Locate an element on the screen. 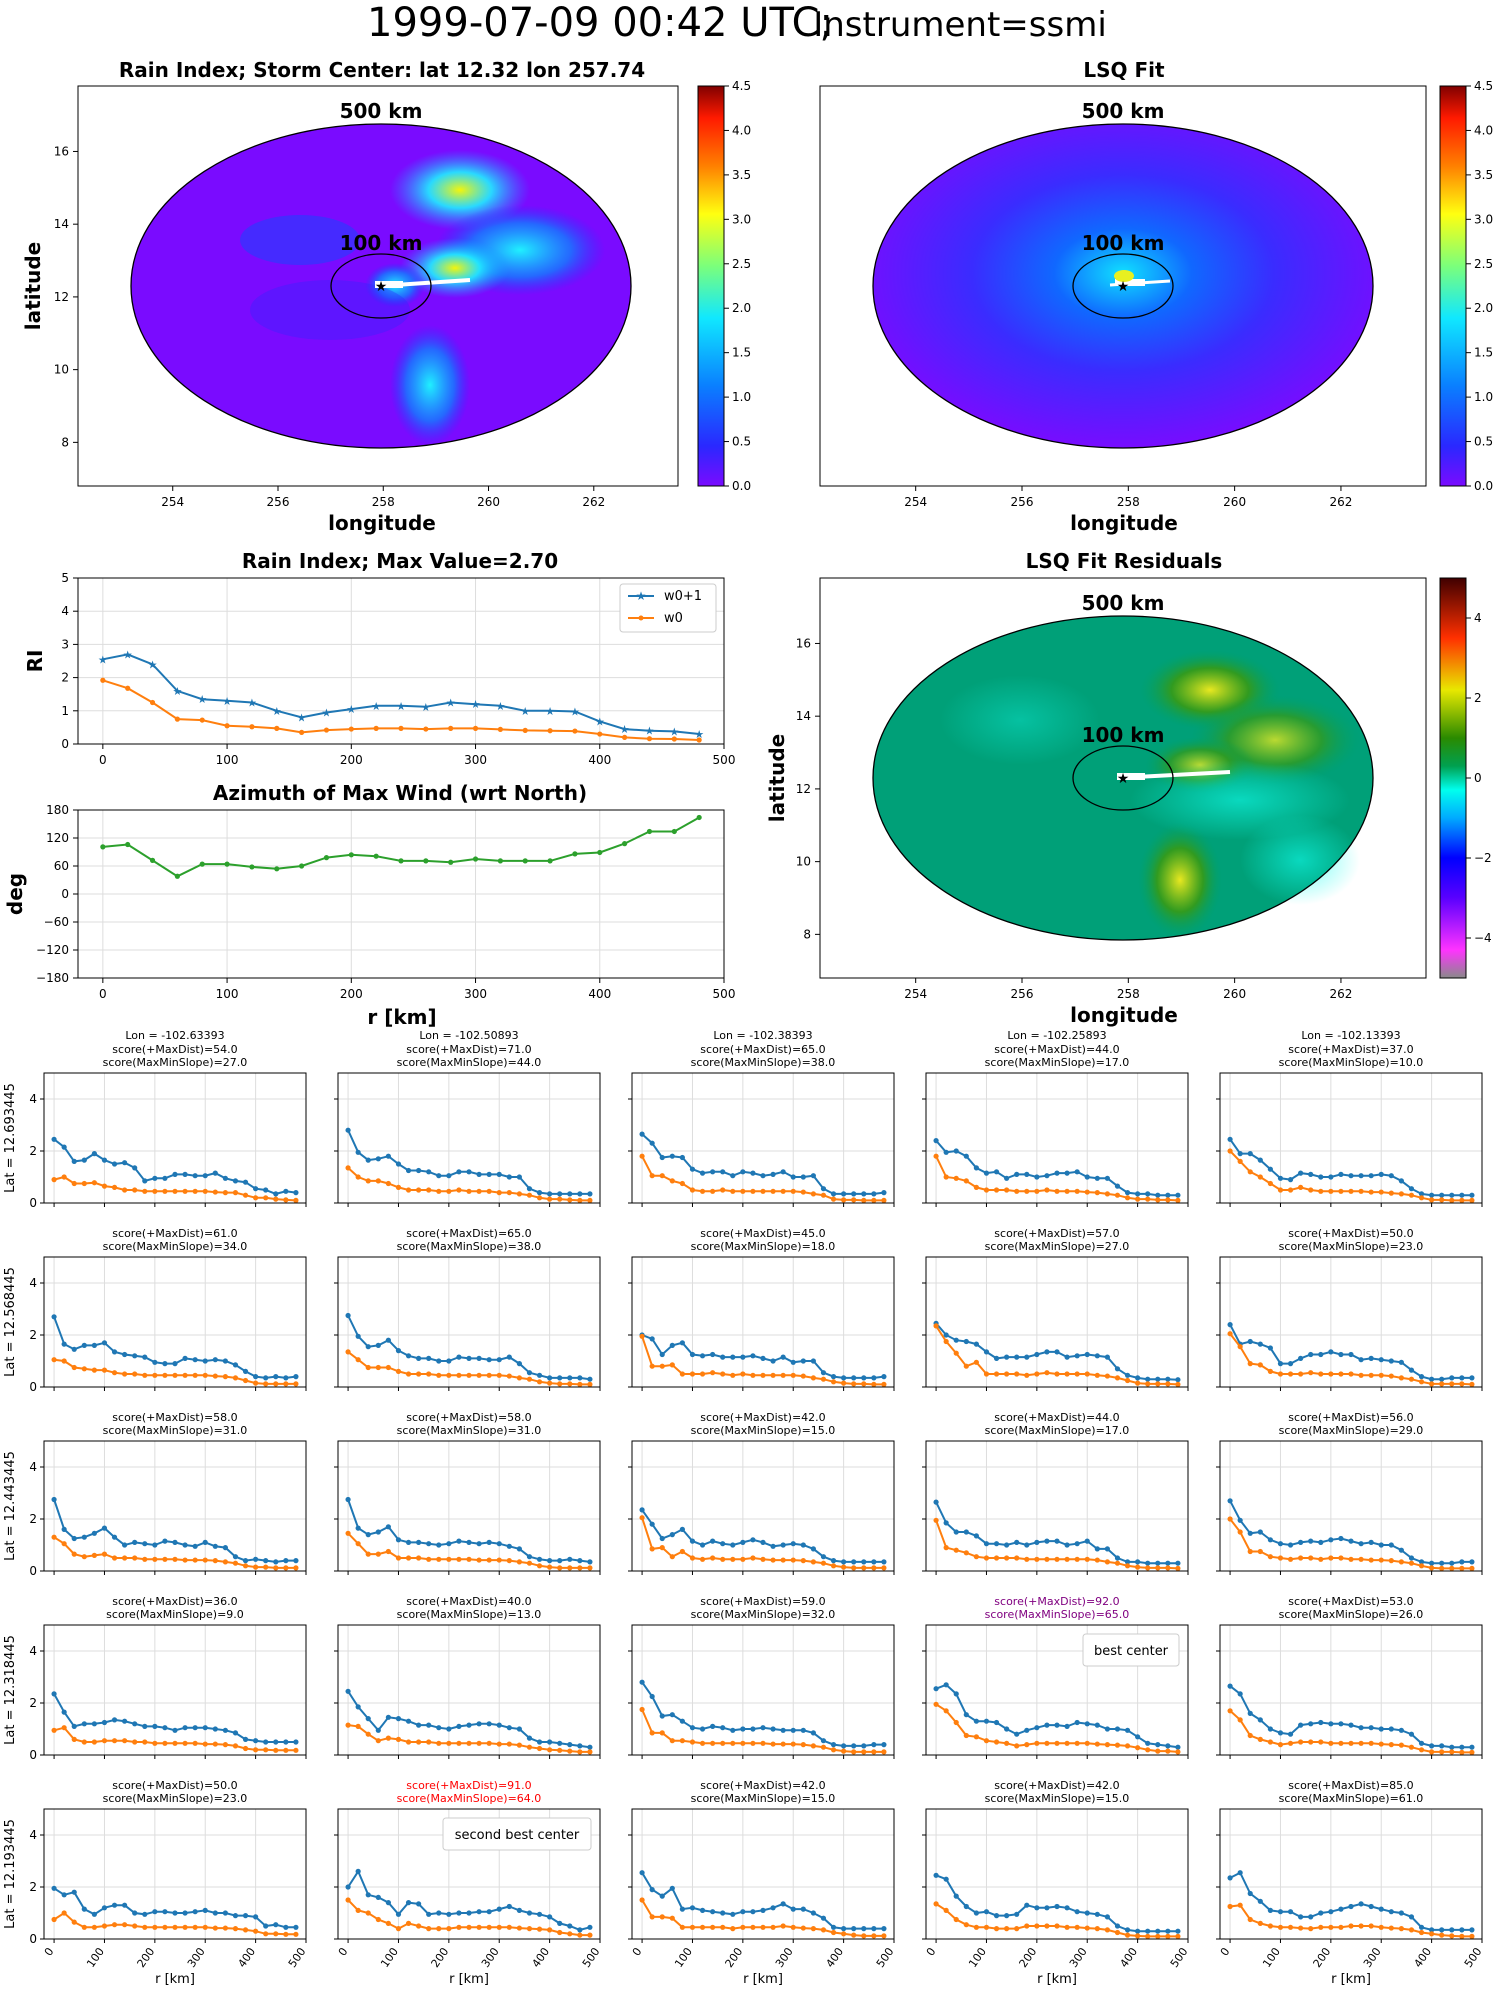 The height and width of the screenshot is (2000, 1500). x-tick-label: 254 is located at coordinates (915, 994).